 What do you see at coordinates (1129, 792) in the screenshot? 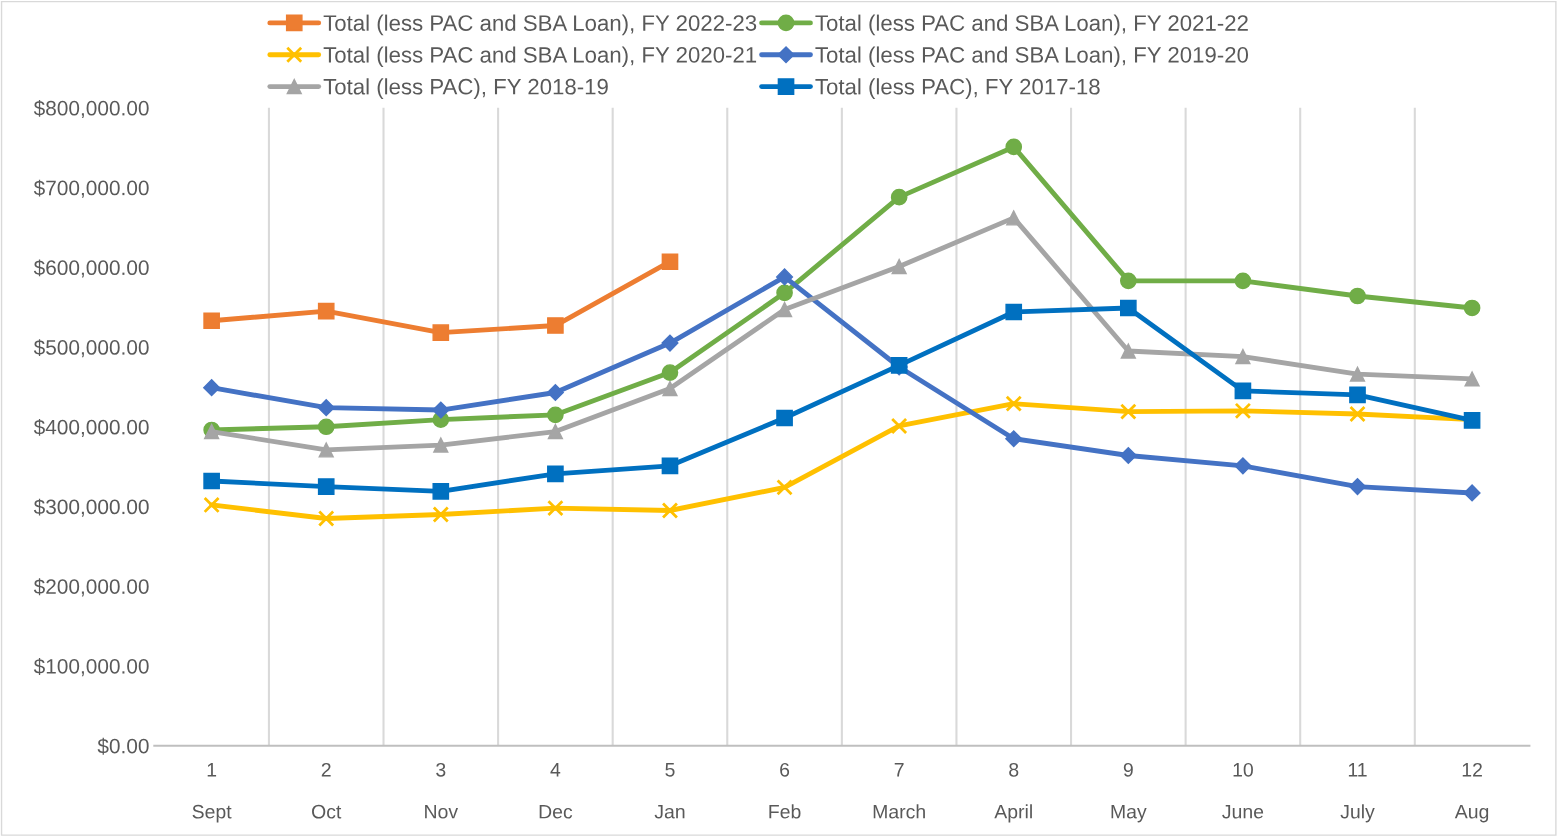
I see `category-label: 9 May` at bounding box center [1129, 792].